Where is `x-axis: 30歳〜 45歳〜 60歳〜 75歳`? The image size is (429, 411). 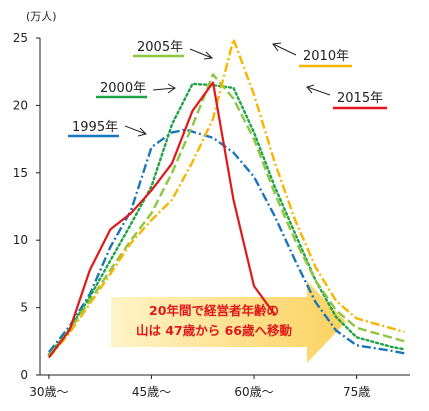
x-axis: 30歳〜 45歳〜 60歳〜 75歳 is located at coordinates (219, 386).